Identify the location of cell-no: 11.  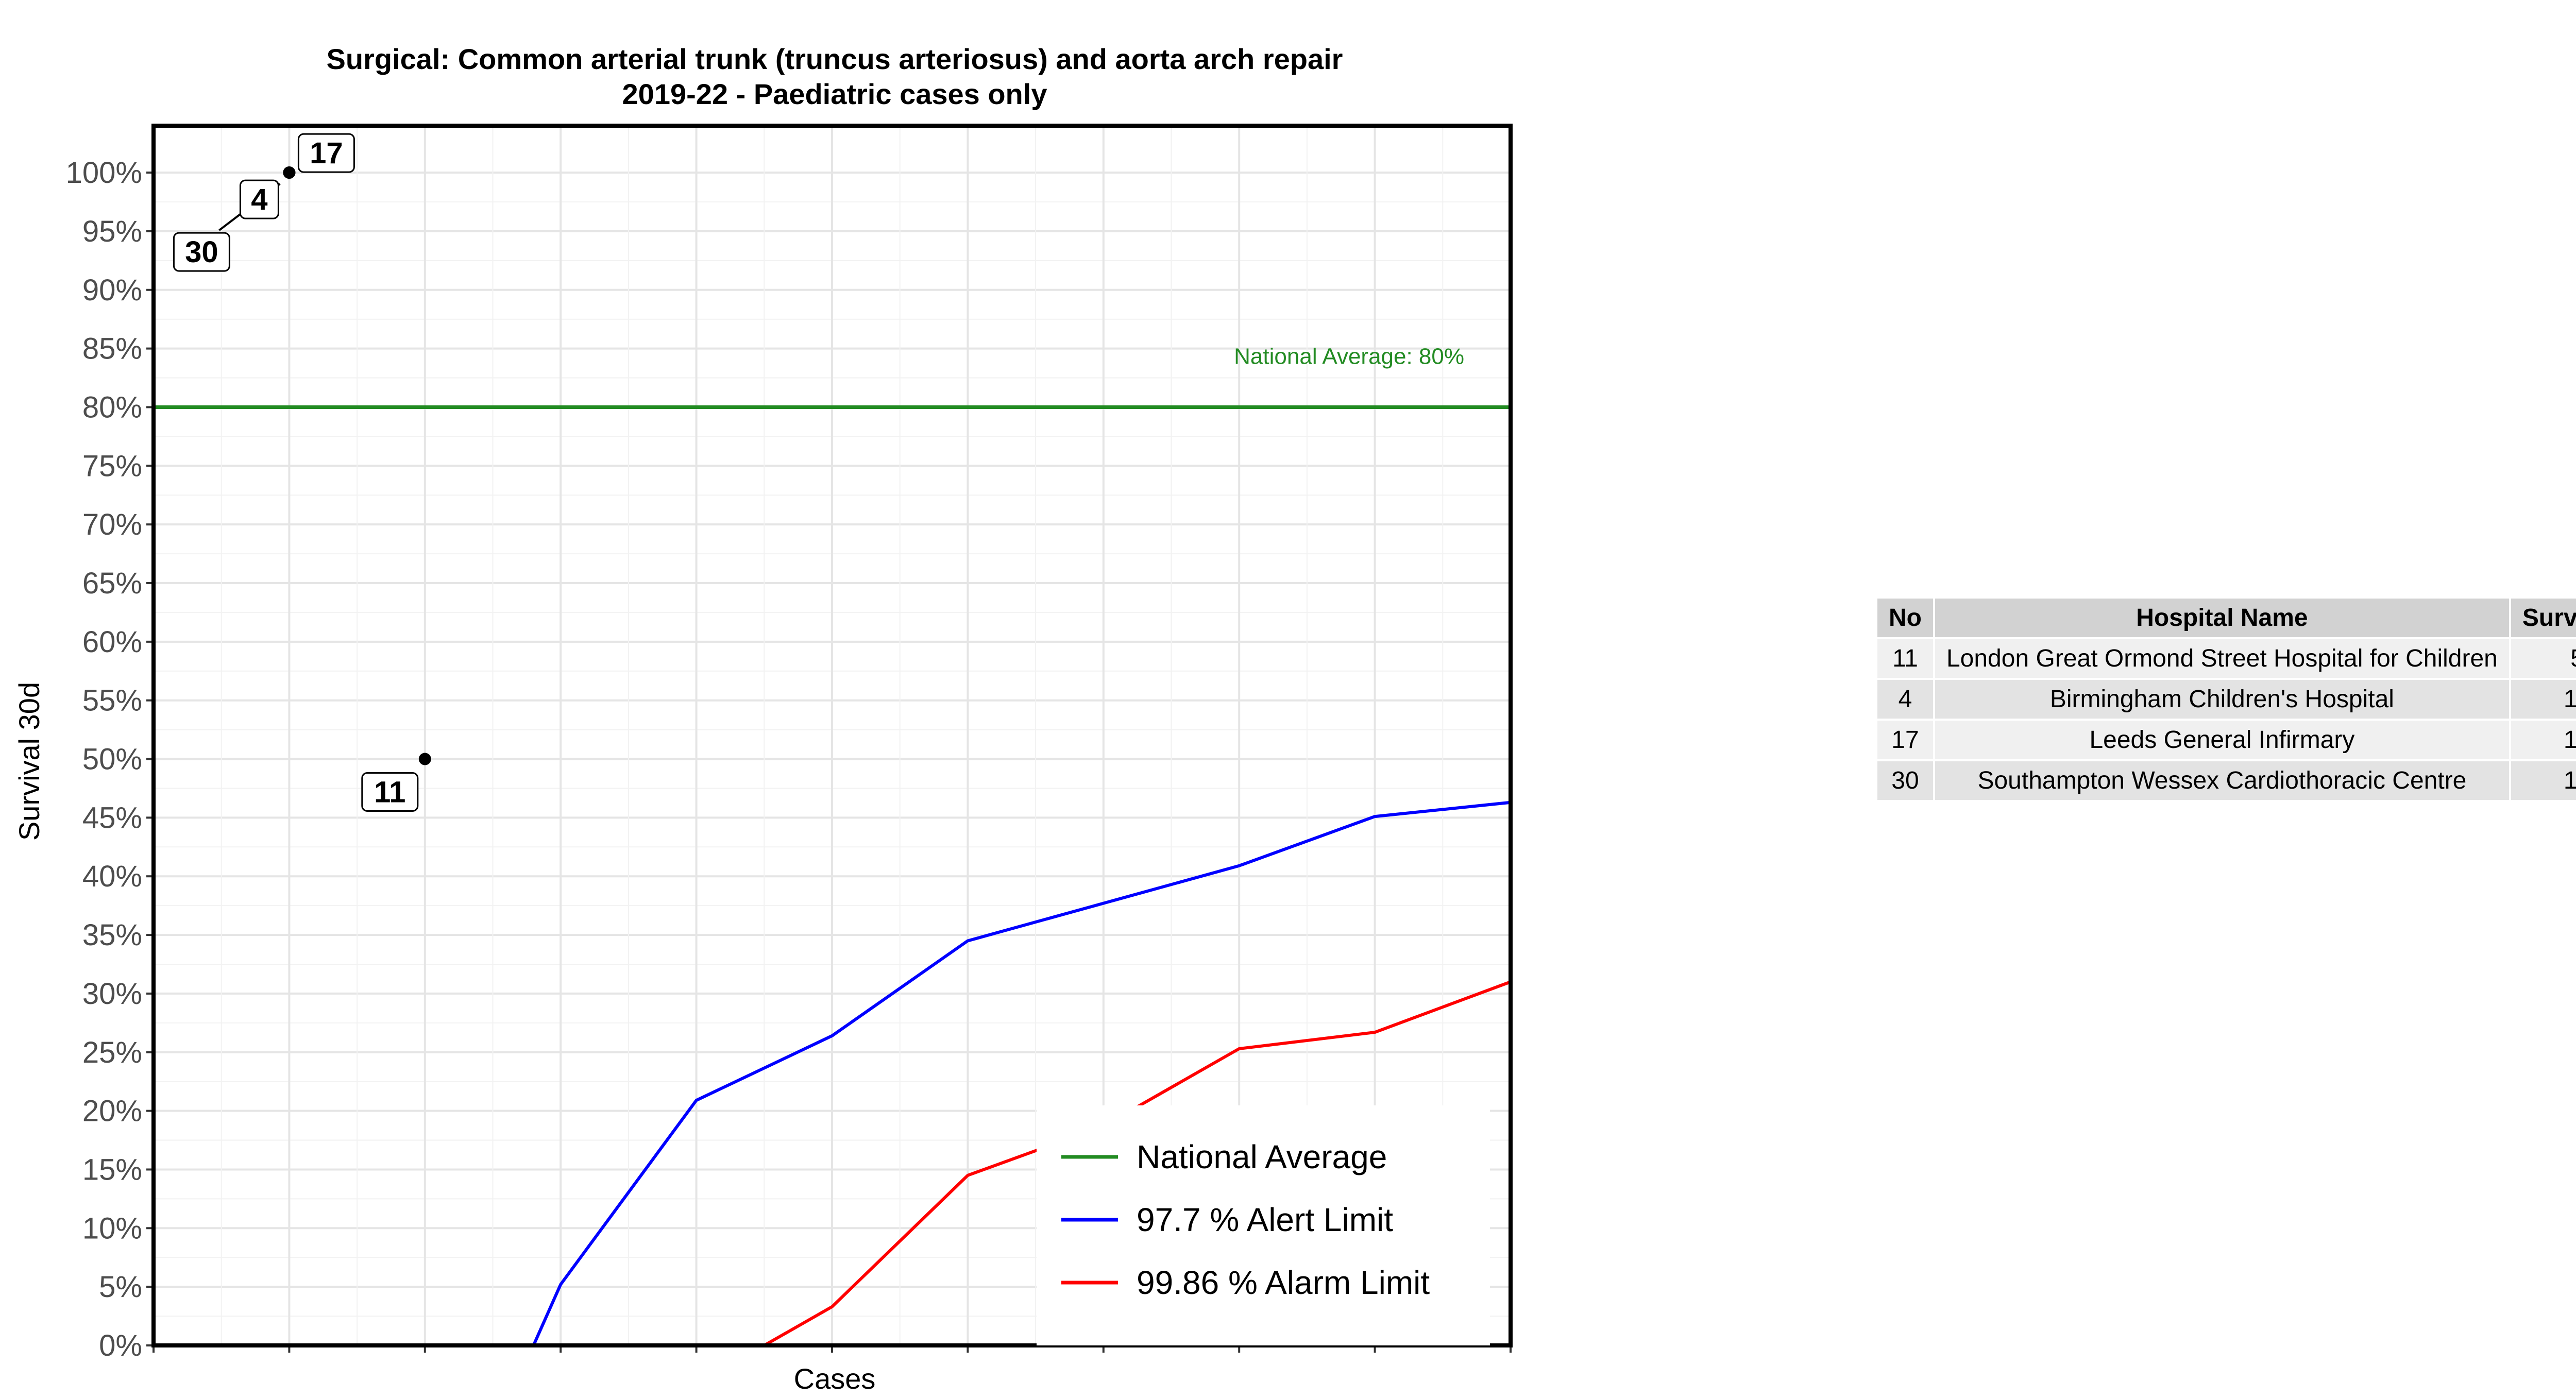
(1905, 658).